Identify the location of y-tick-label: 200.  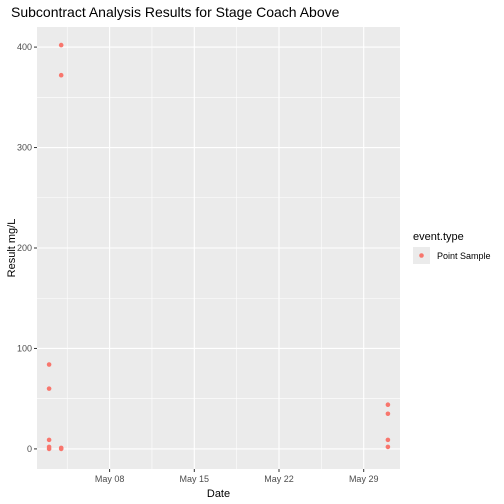
(24, 248).